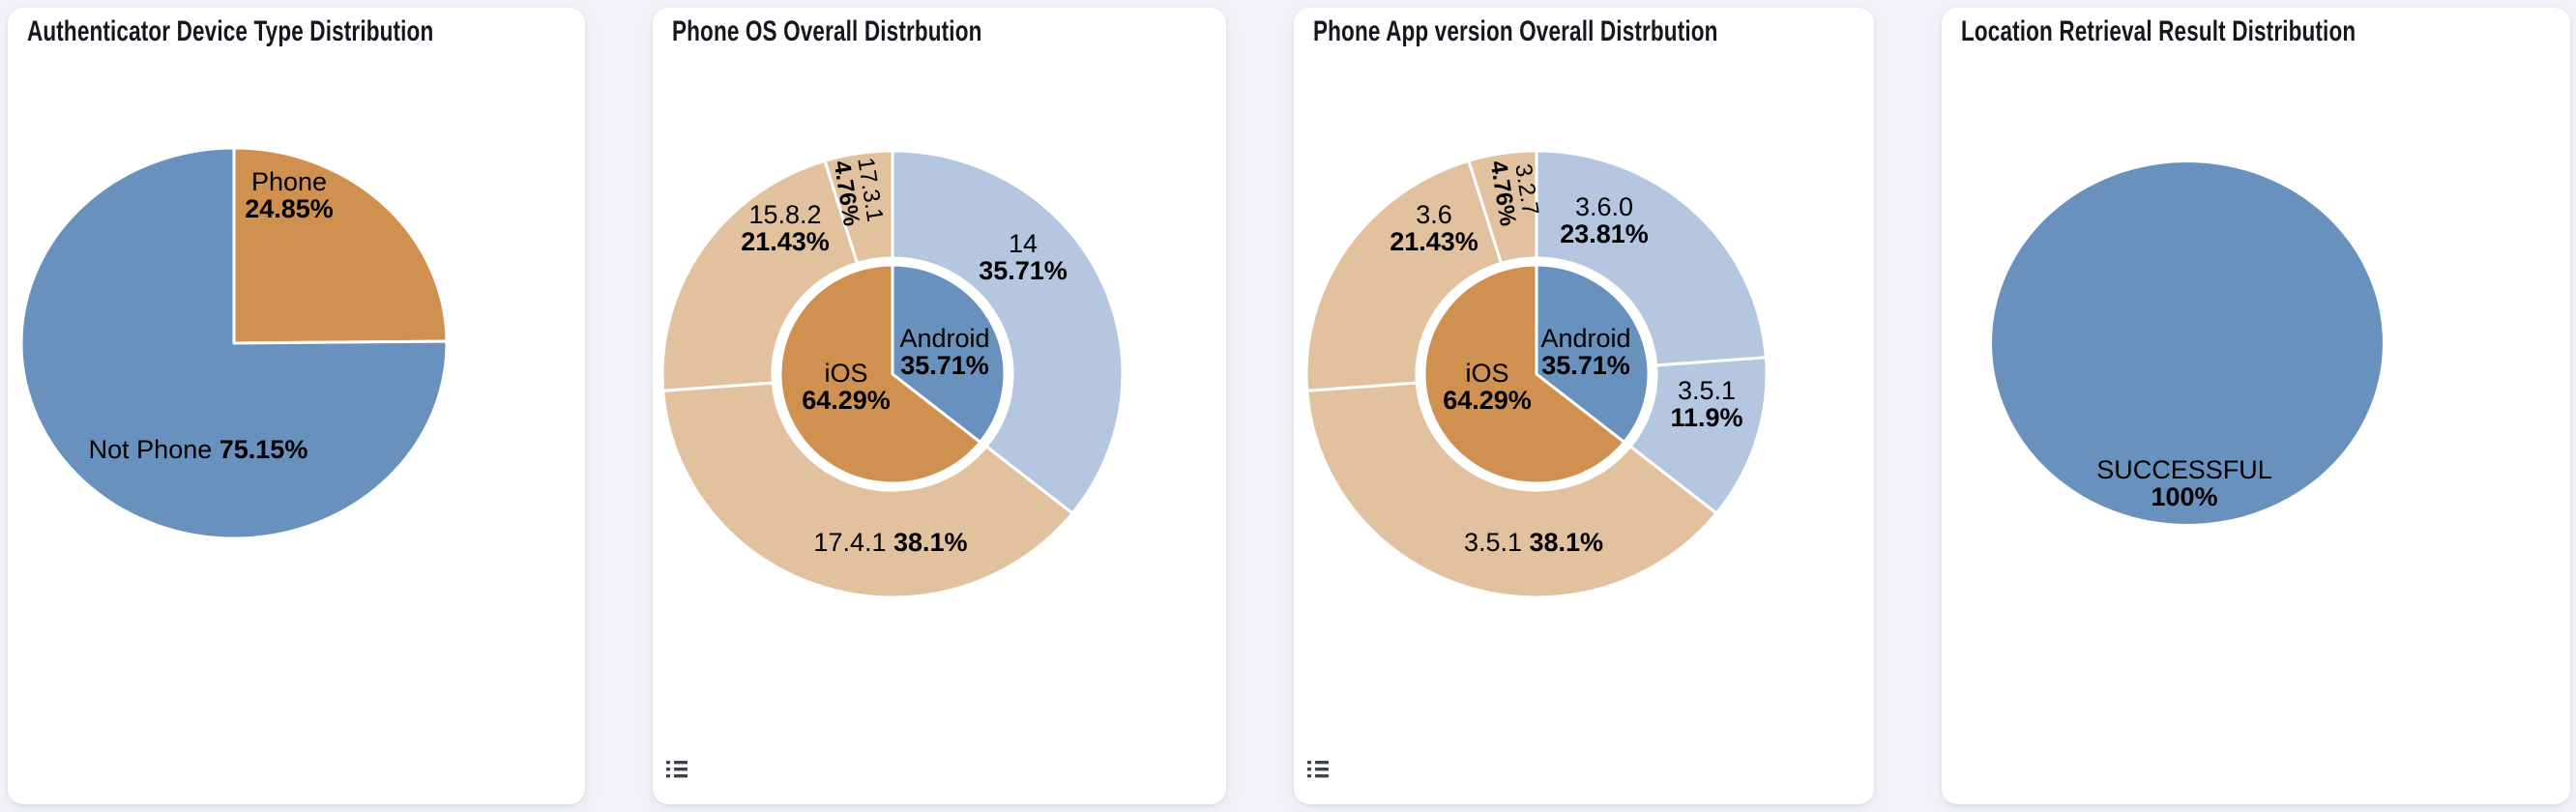 The width and height of the screenshot is (2576, 812). I want to click on chart-title: Location Retrieval Result Distribution, so click(2158, 31).